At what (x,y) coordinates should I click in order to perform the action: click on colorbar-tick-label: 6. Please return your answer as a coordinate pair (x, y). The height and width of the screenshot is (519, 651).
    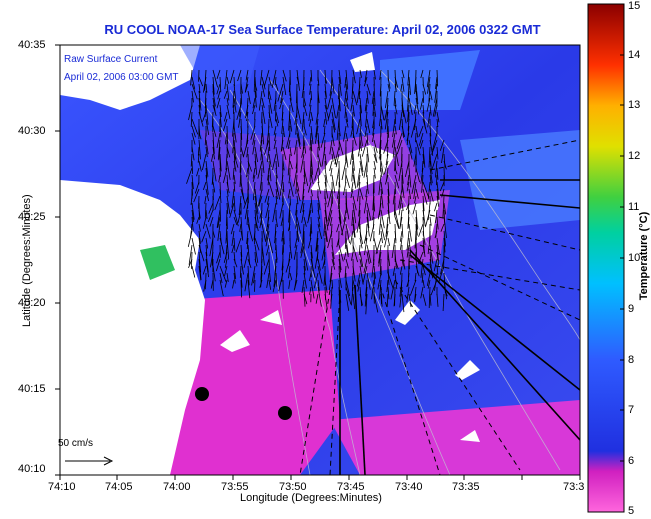
    Looking at the image, I should click on (631, 461).